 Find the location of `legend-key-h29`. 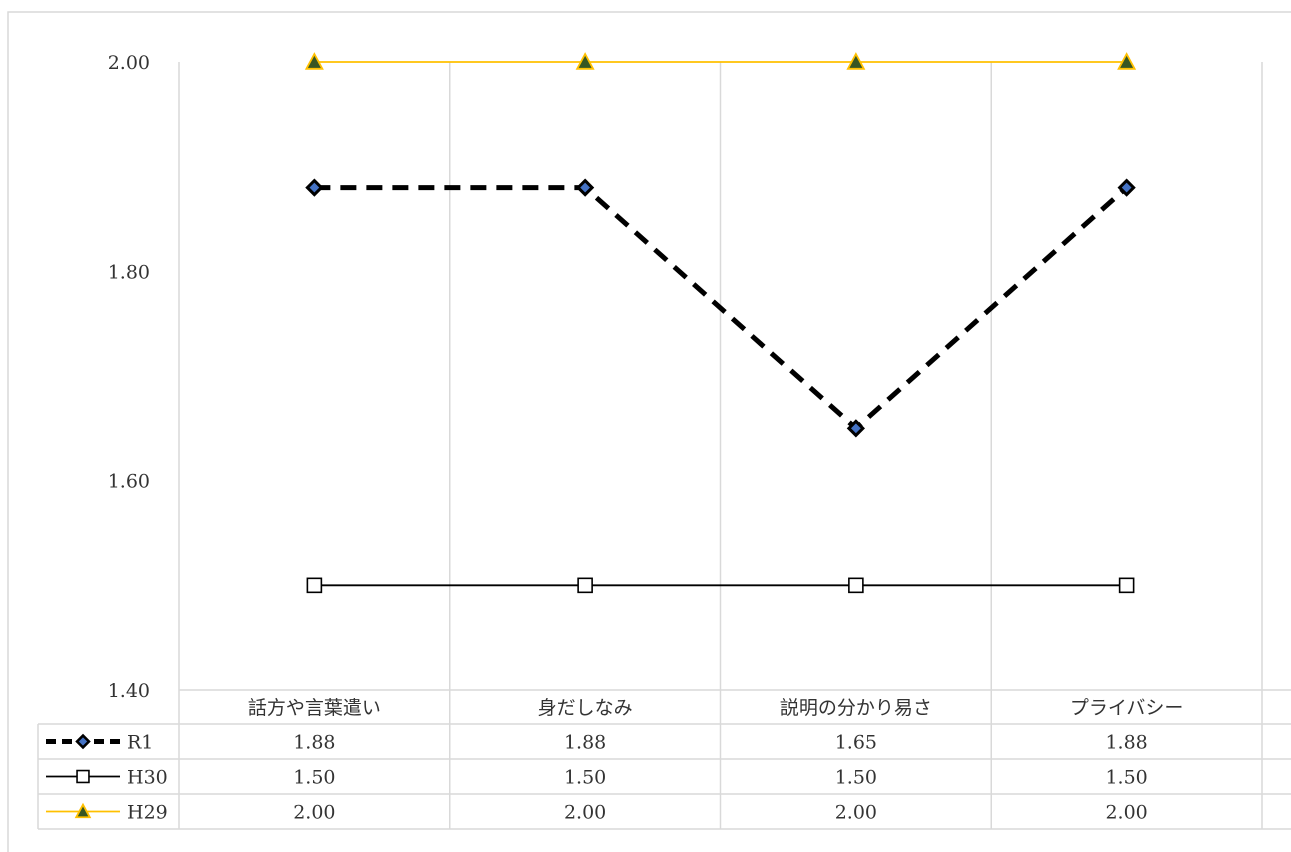

legend-key-h29 is located at coordinates (83, 810).